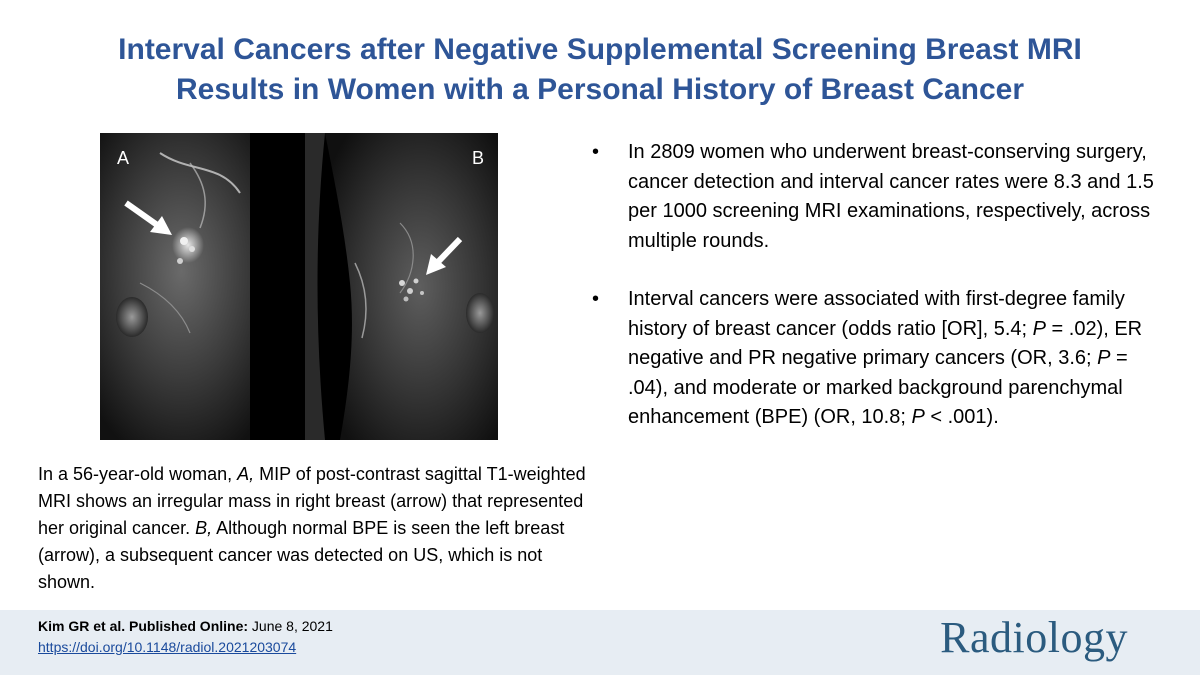 Image resolution: width=1200 pixels, height=675 pixels. What do you see at coordinates (444, 255) in the screenshot?
I see `arrow-b-icon` at bounding box center [444, 255].